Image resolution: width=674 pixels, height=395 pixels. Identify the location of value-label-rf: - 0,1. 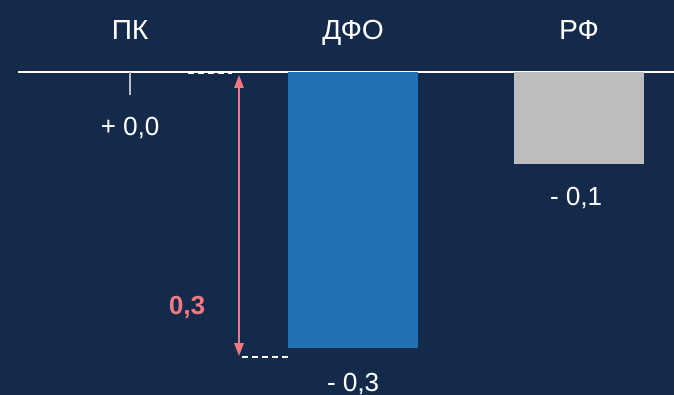
(576, 196).